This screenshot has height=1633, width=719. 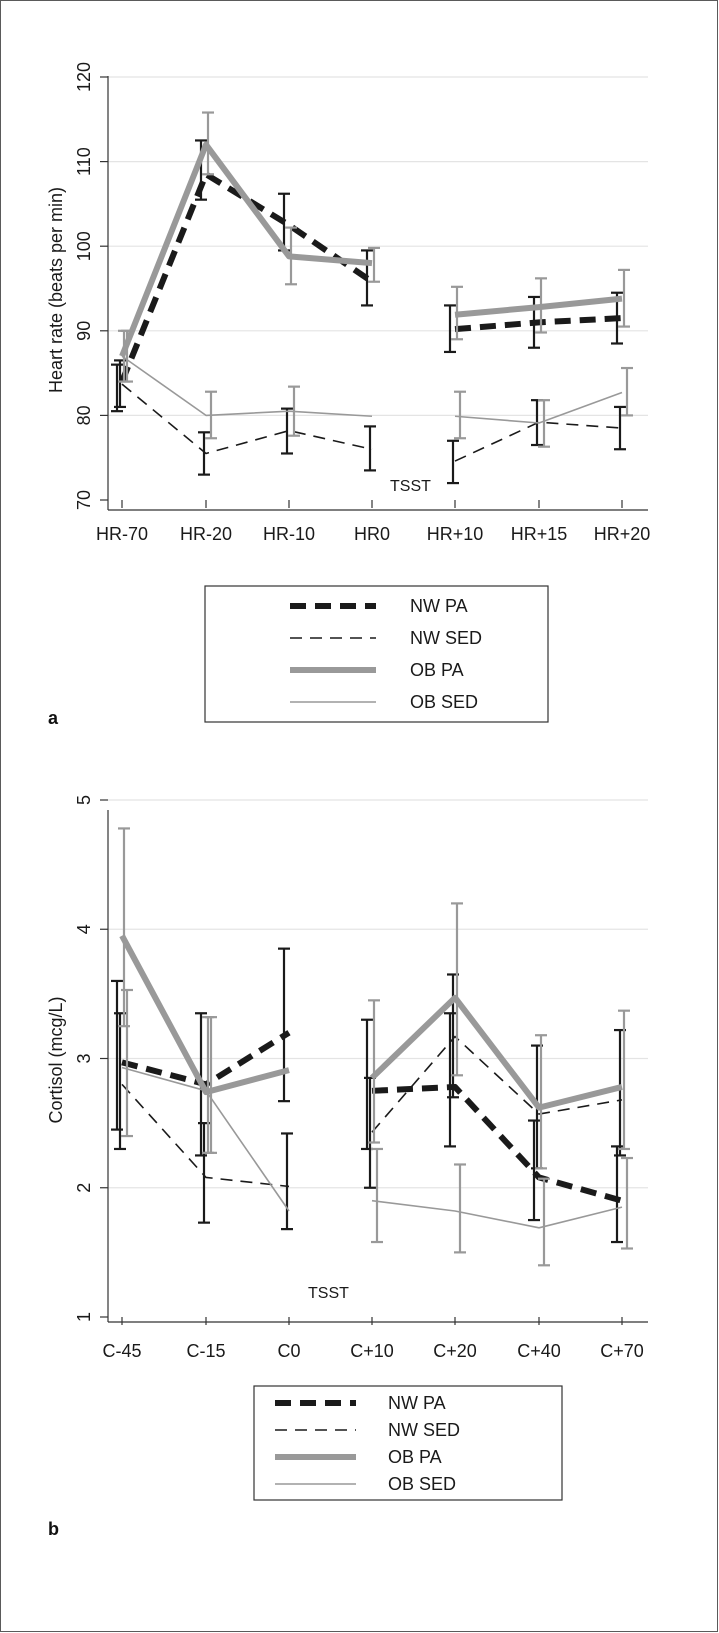 I want to click on x-tick-label: HR-70, so click(x=122, y=534).